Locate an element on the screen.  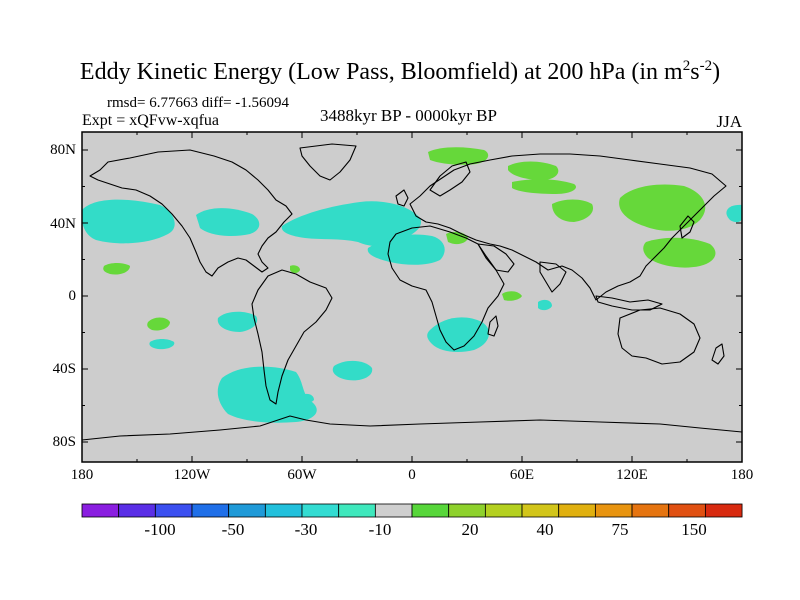
neg-anomaly-north-atlantic is located at coordinates (351, 224).